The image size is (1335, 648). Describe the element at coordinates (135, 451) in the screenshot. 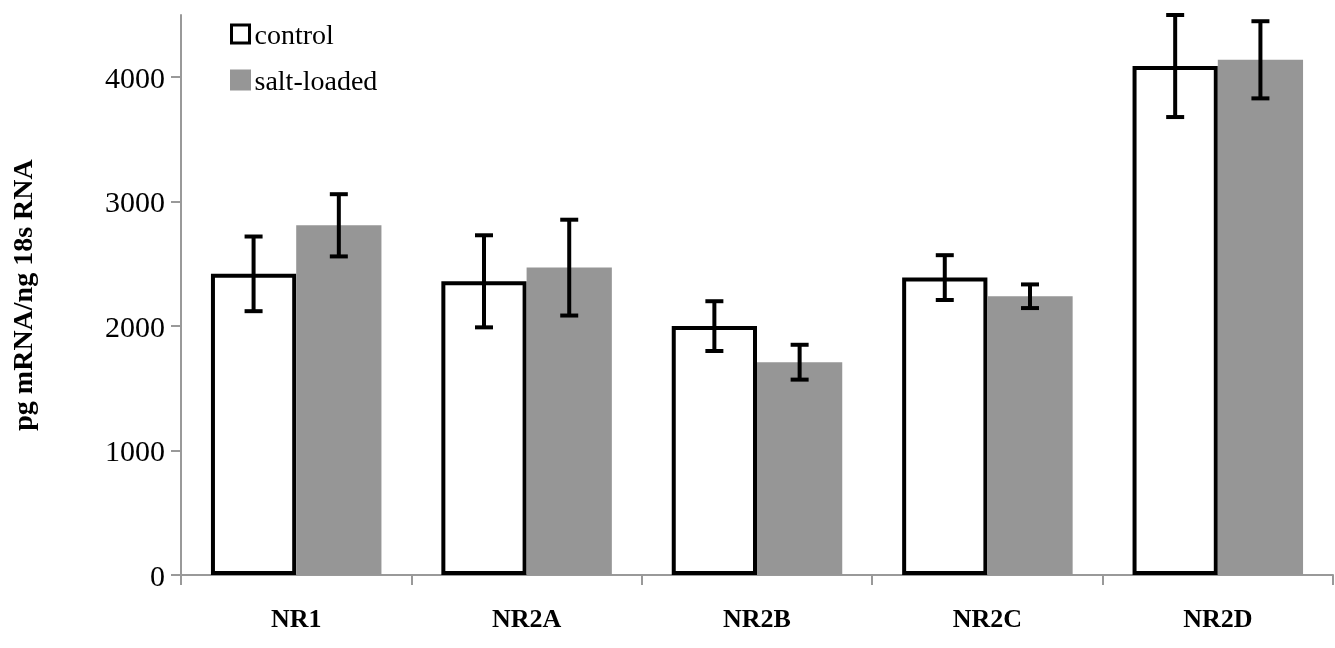

I see `y-tick-label: 1000` at that location.